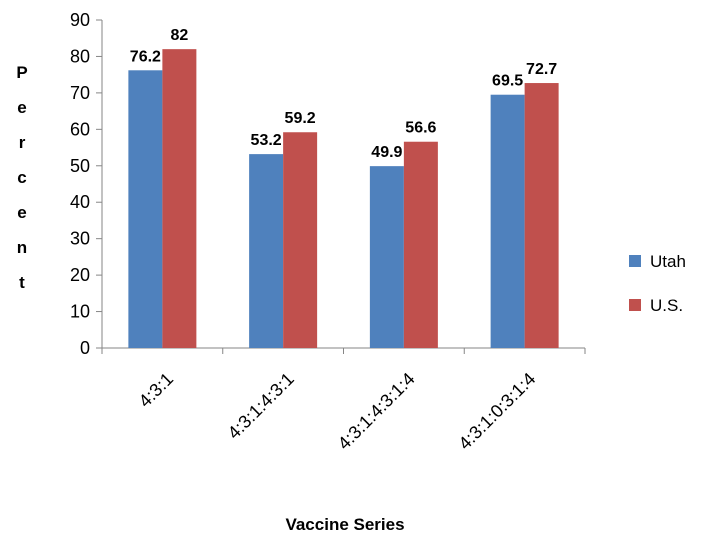 The height and width of the screenshot is (542, 701). Describe the element at coordinates (80, 129) in the screenshot. I see `y-tick-label: 60` at that location.